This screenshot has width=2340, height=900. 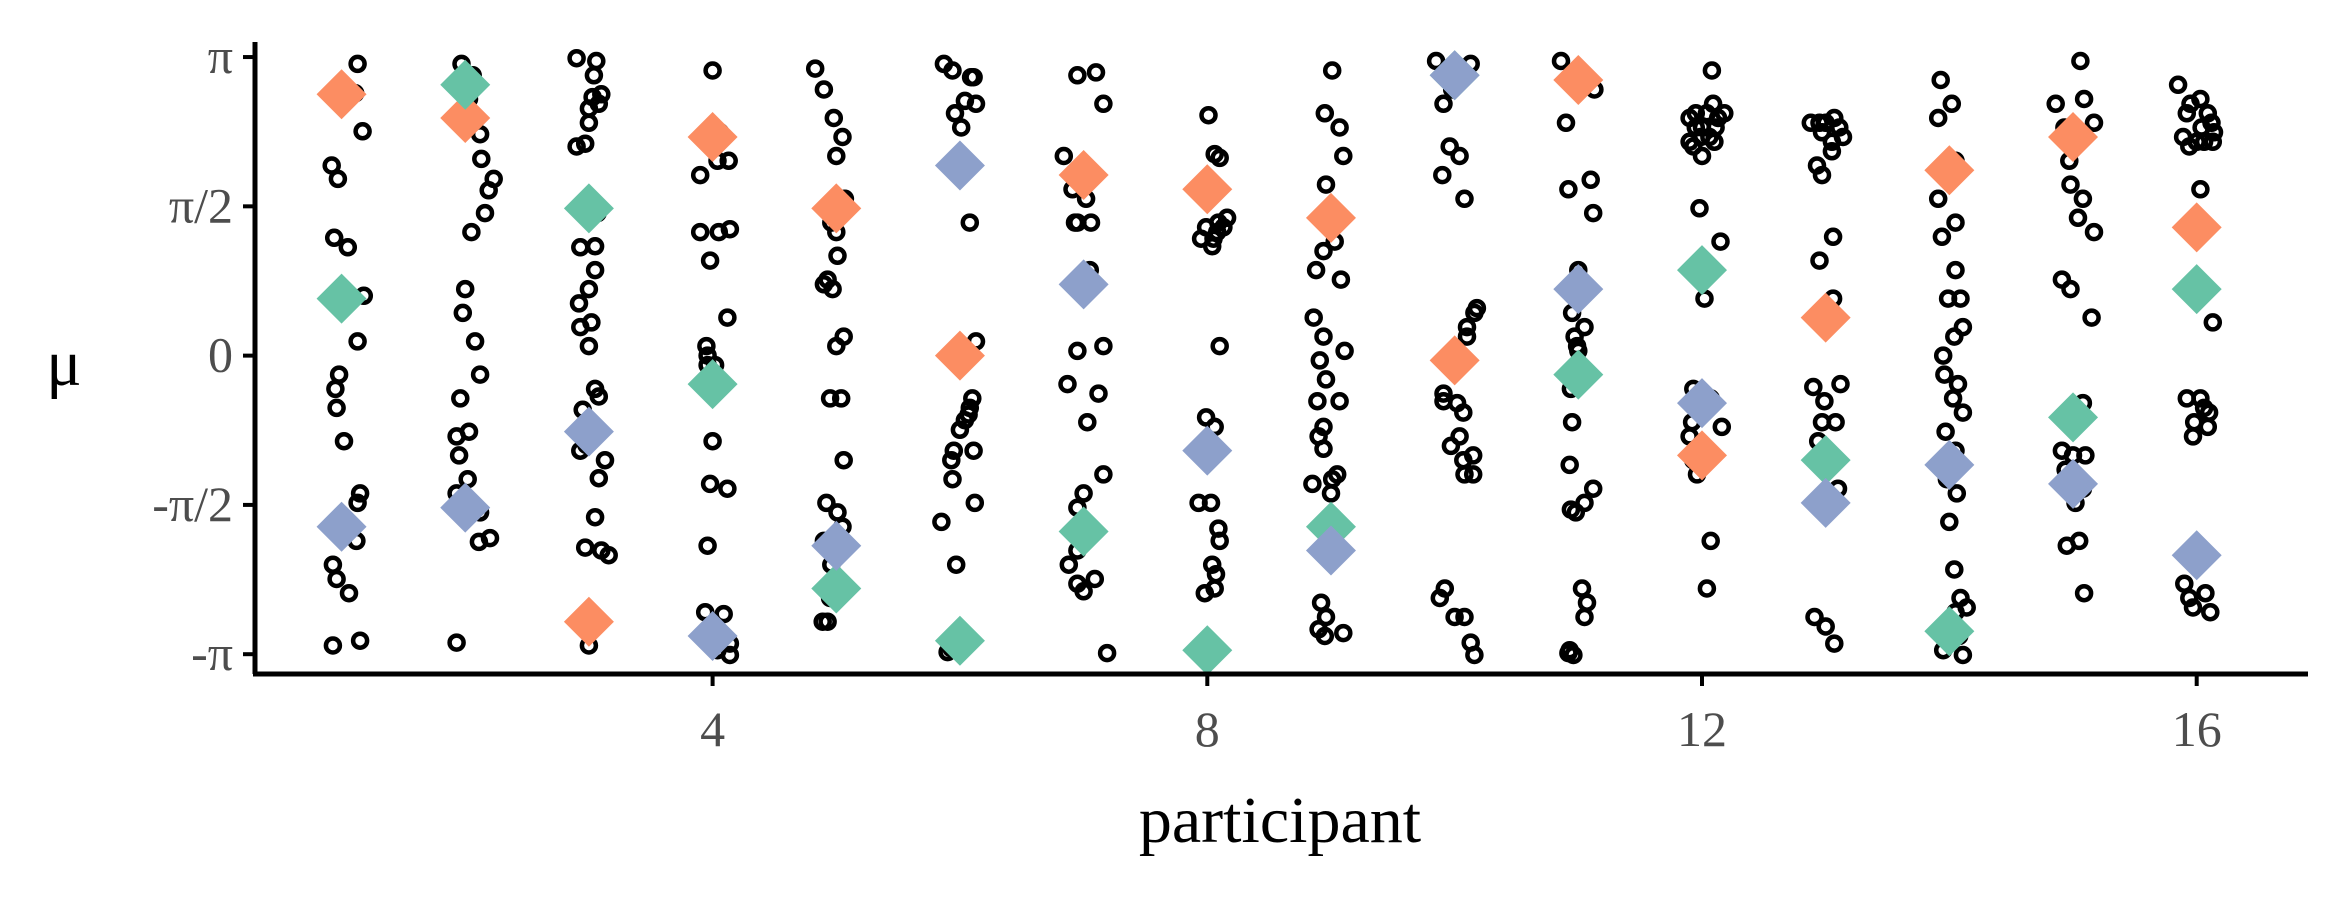 I want to click on y-tick-label: 0, so click(x=220, y=355).